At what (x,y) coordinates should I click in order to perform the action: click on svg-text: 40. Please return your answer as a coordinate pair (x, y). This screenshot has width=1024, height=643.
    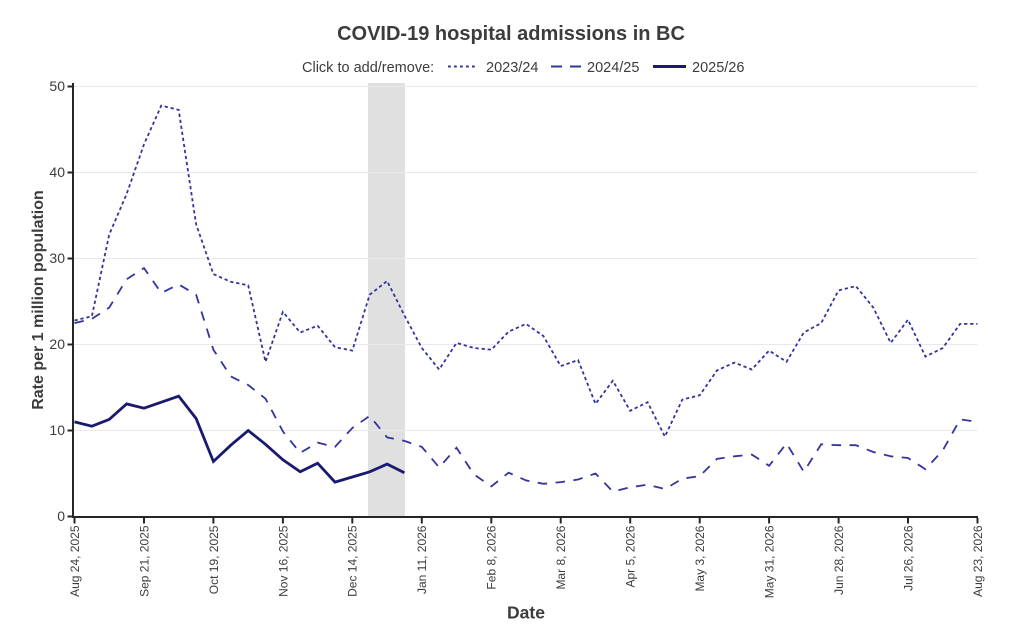
    Looking at the image, I should click on (57, 172).